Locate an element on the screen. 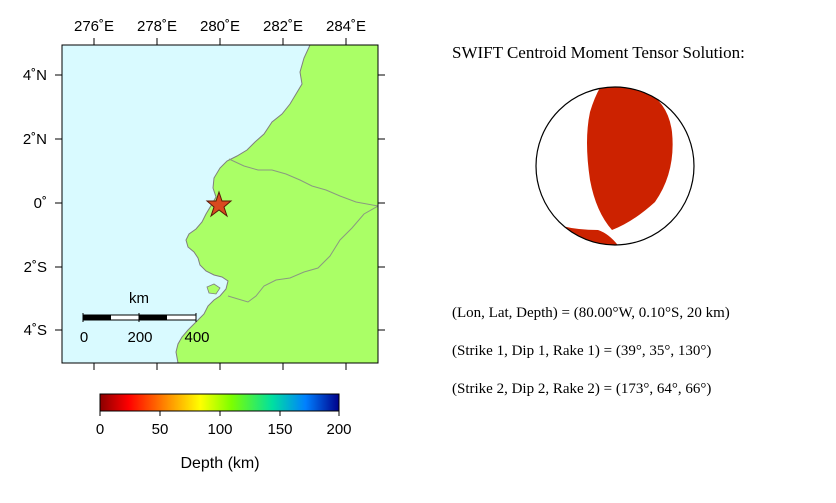  colorbar-label: 150 is located at coordinates (279, 429).